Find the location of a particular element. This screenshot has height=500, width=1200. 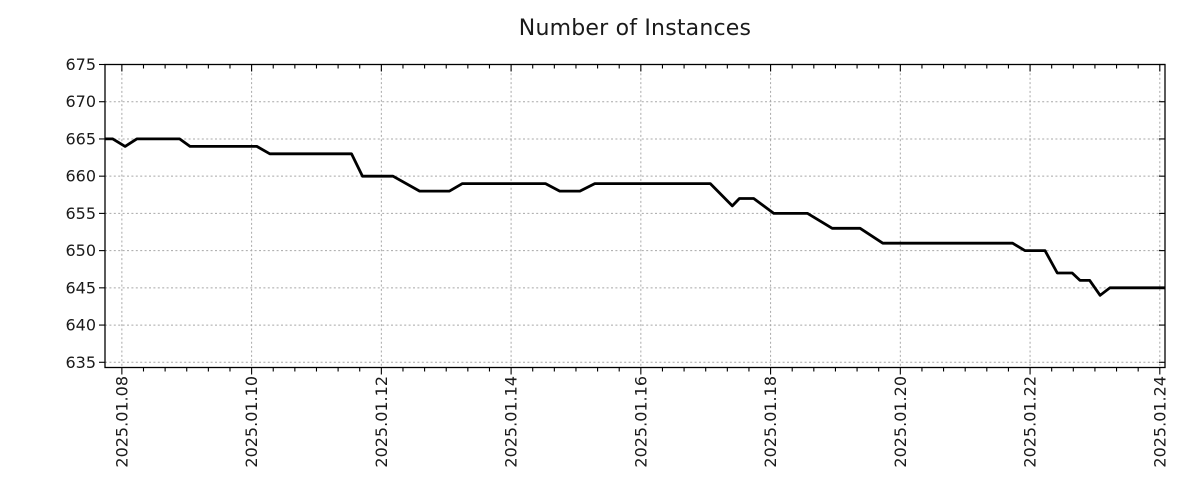

y-tick-label: 675 is located at coordinates (80, 64).